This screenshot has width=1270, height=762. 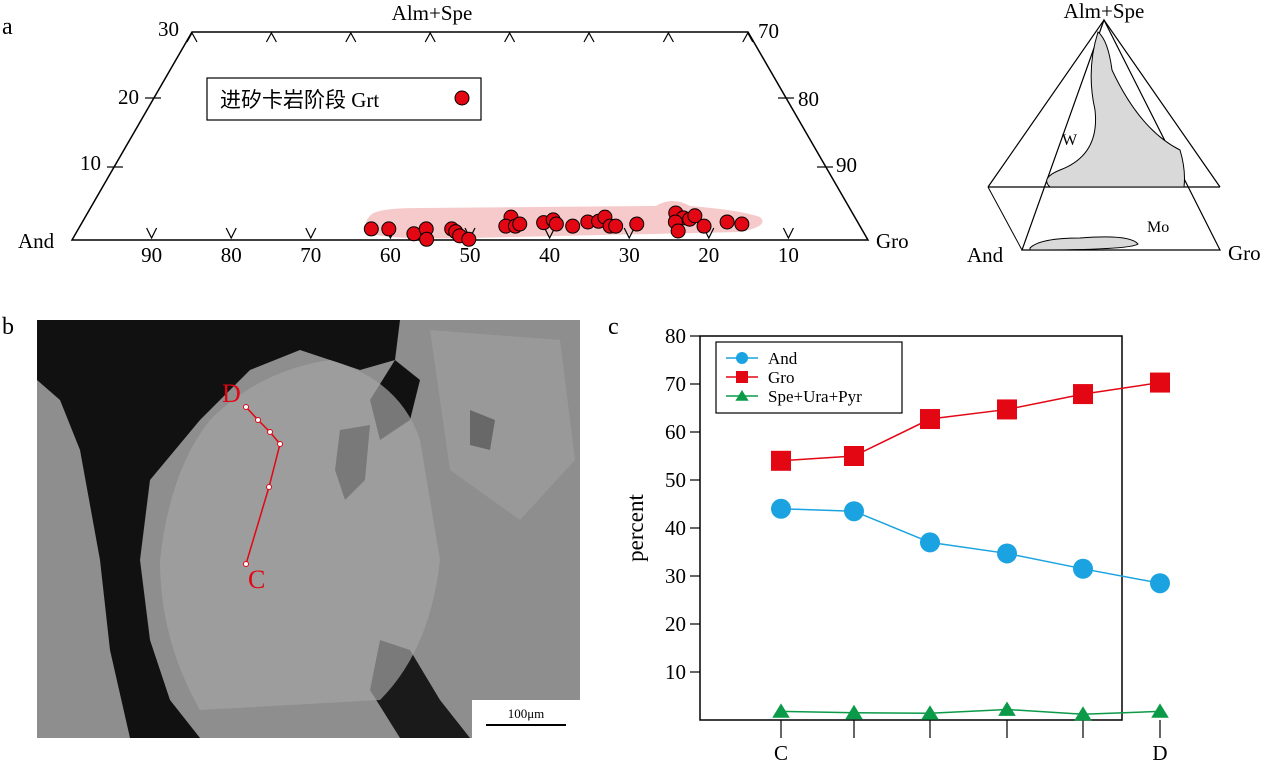 I want to click on y-axis-label: percent, so click(x=635, y=528).